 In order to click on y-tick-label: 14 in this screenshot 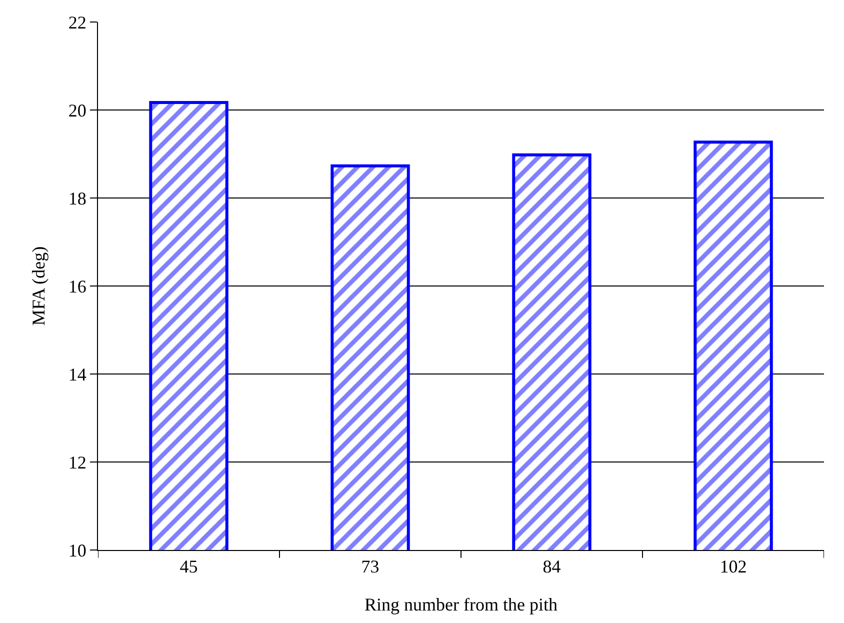, I will do `click(77, 374)`.